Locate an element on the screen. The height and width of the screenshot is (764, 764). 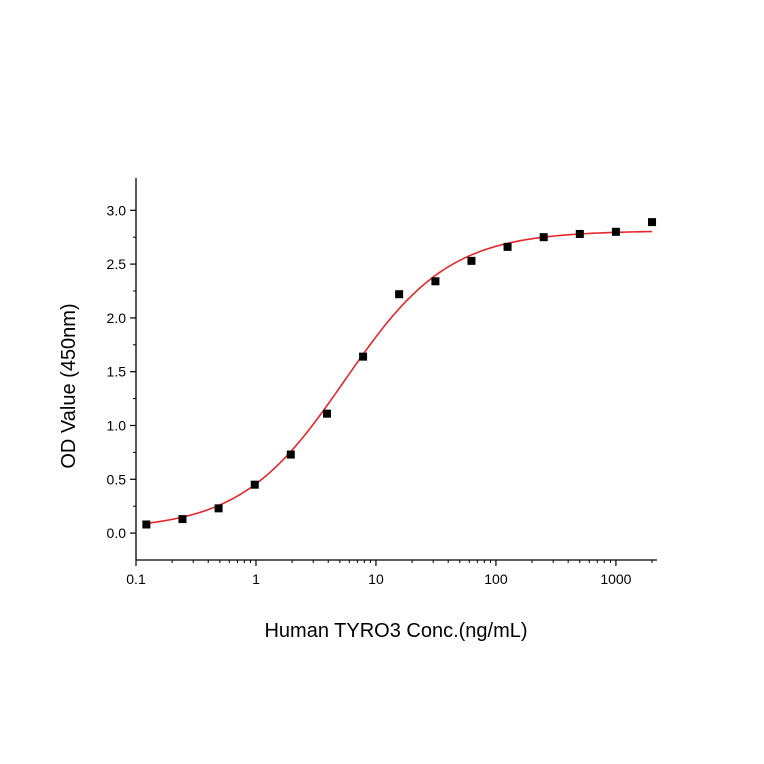
x-tick-label: 100 is located at coordinates (496, 579).